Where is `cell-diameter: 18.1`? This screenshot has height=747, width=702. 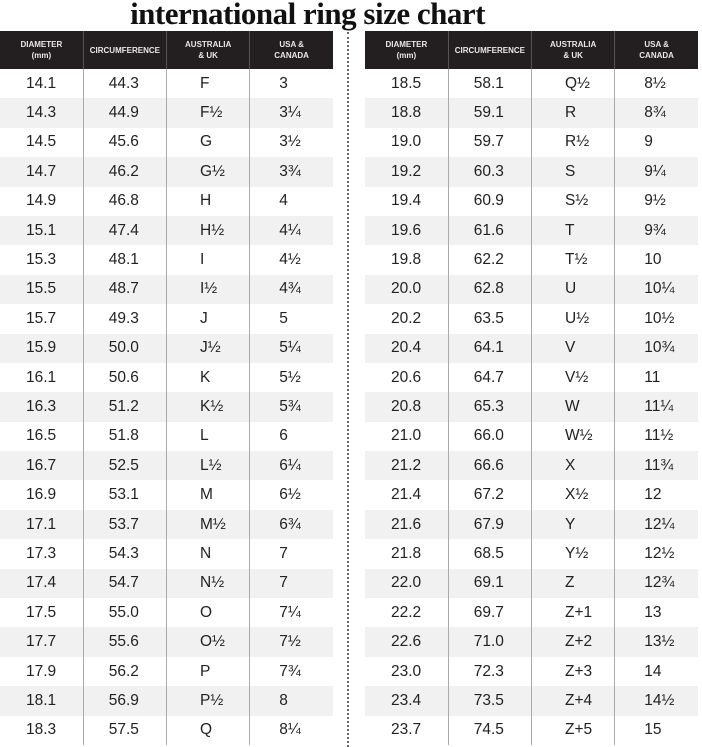 cell-diameter: 18.1 is located at coordinates (42, 701).